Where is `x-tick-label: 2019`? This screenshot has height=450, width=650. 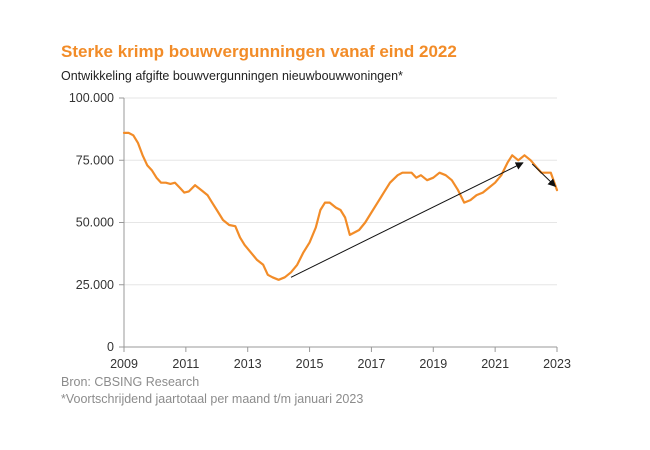
x-tick-label: 2019 is located at coordinates (433, 364).